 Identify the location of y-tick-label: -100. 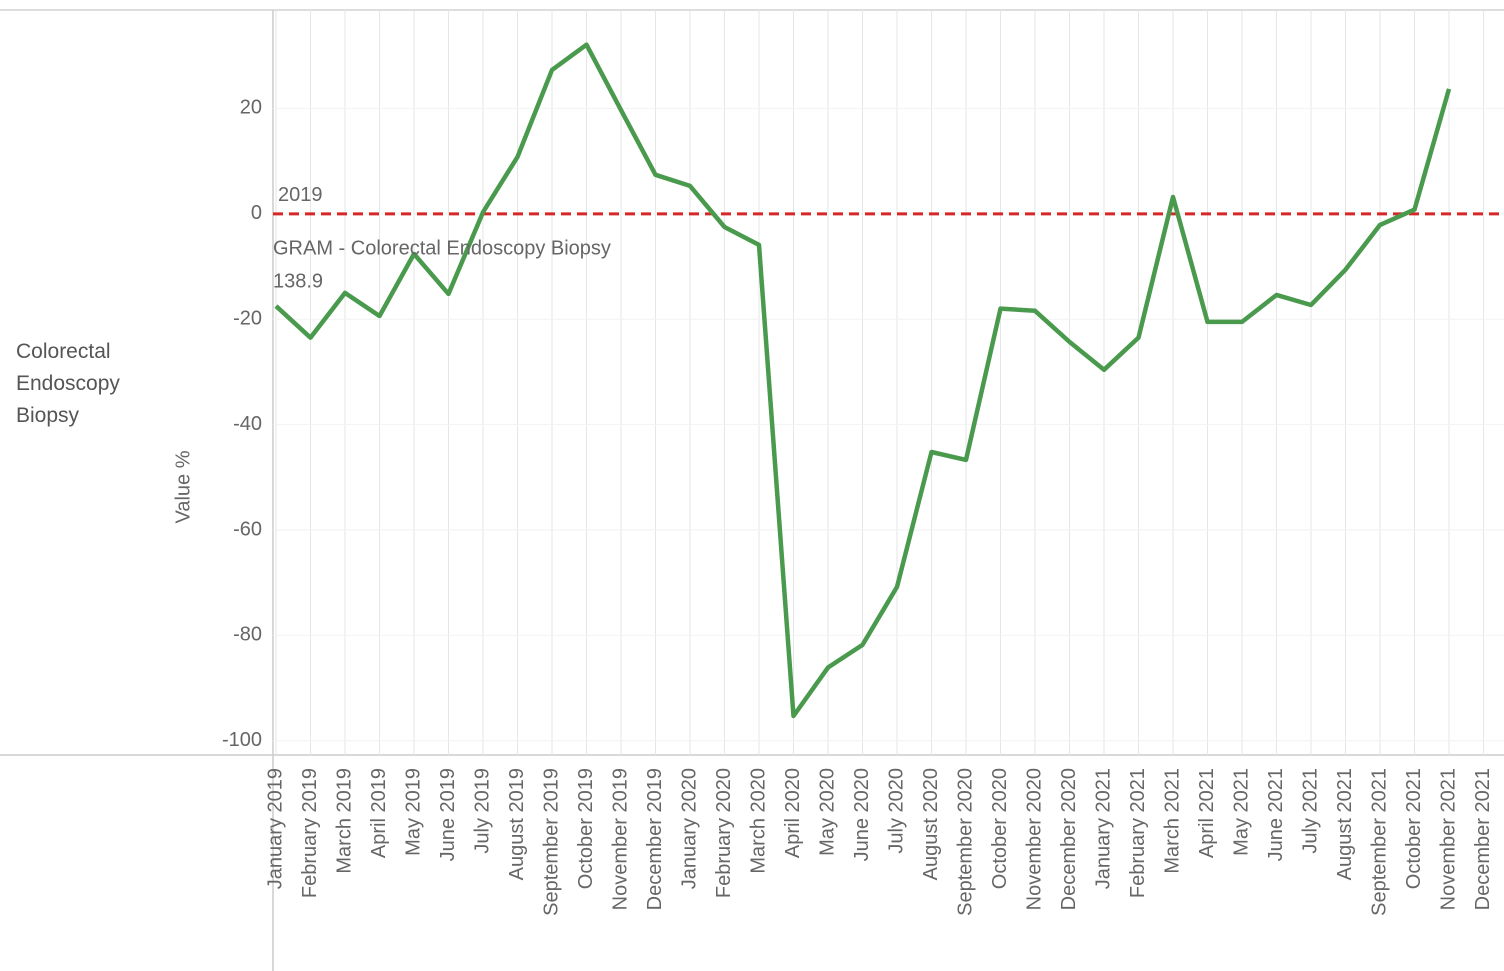
(242, 740).